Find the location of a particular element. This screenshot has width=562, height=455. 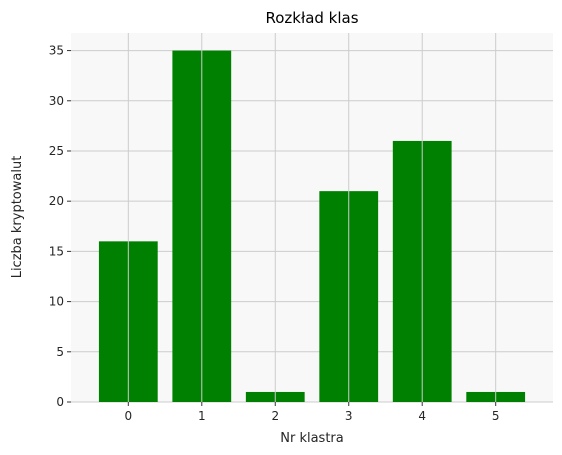

y-tick-label: 35 is located at coordinates (56, 51).